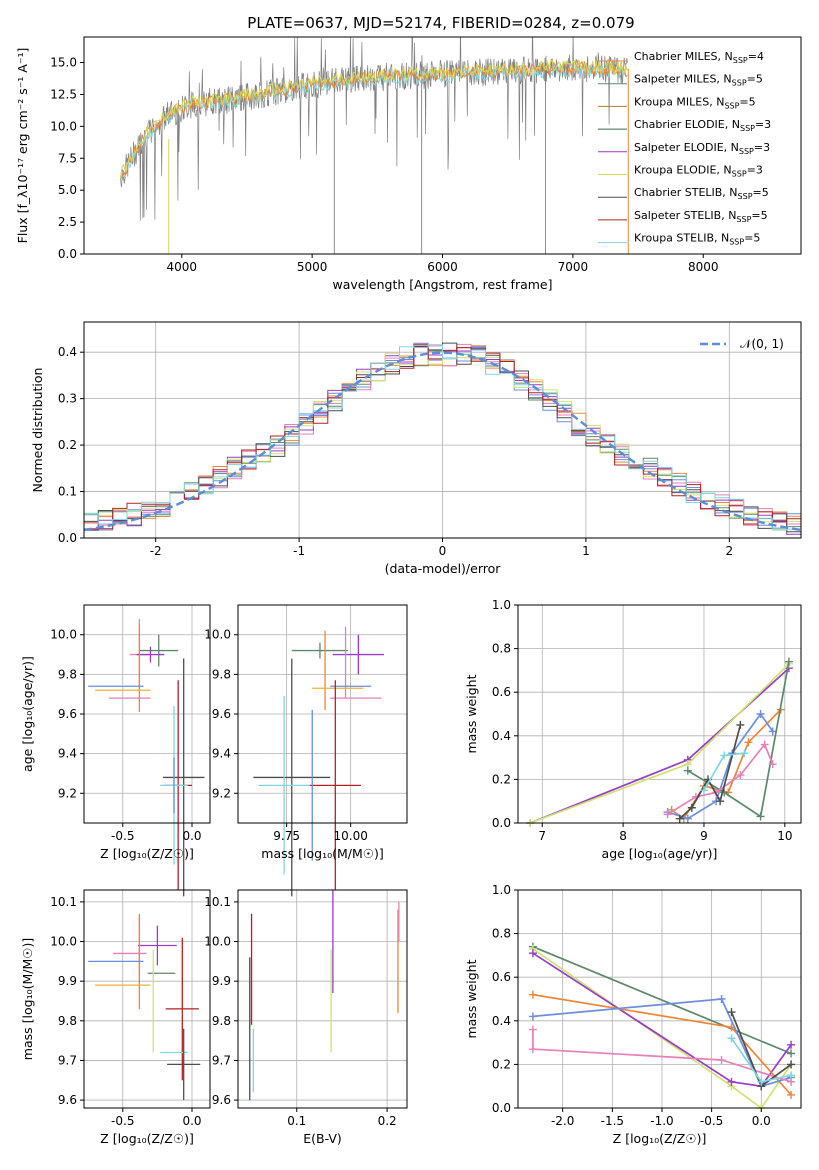  What do you see at coordinates (660, 1138) in the screenshot?
I see `x-axis-label: Z [log₁₀(Z/Z☉)]` at bounding box center [660, 1138].